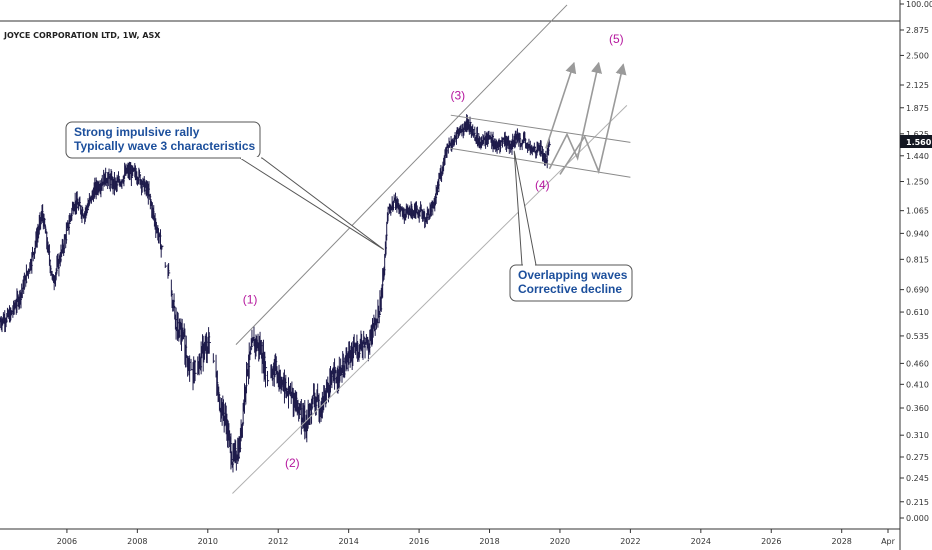 This screenshot has width=932, height=550. What do you see at coordinates (771, 541) in the screenshot?
I see `x-tick-label: 2026` at bounding box center [771, 541].